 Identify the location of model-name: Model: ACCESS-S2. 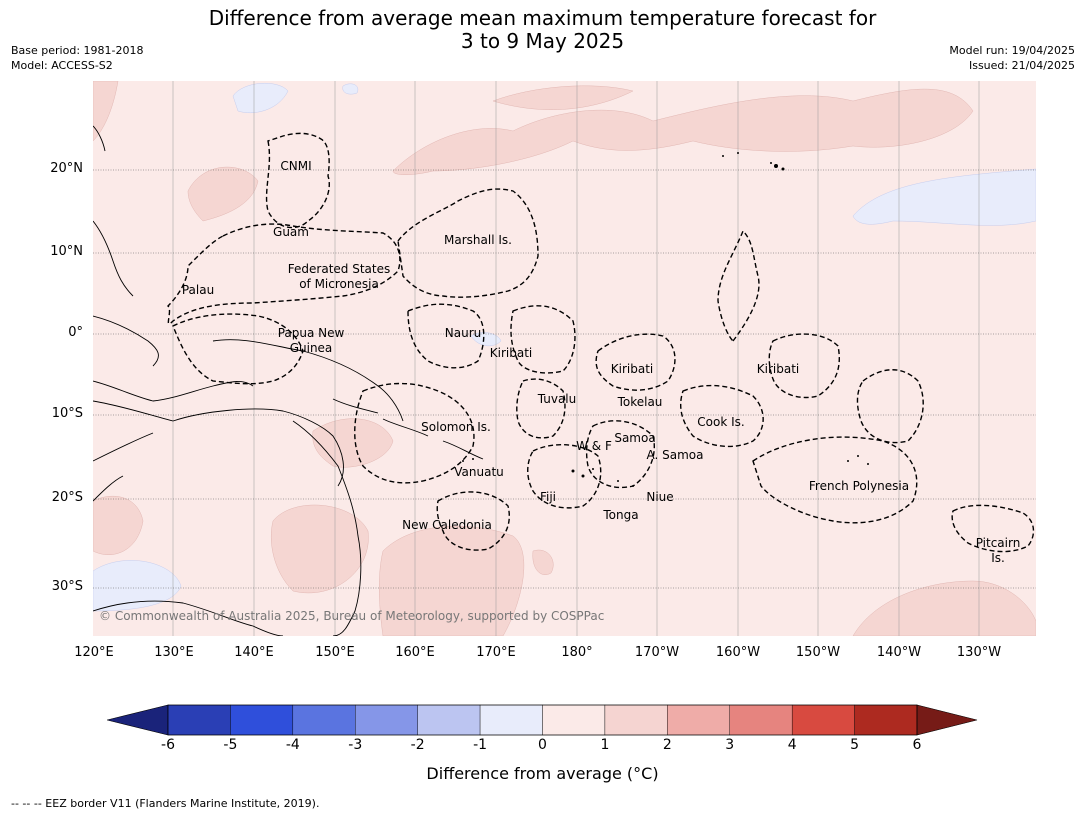
(62, 65).